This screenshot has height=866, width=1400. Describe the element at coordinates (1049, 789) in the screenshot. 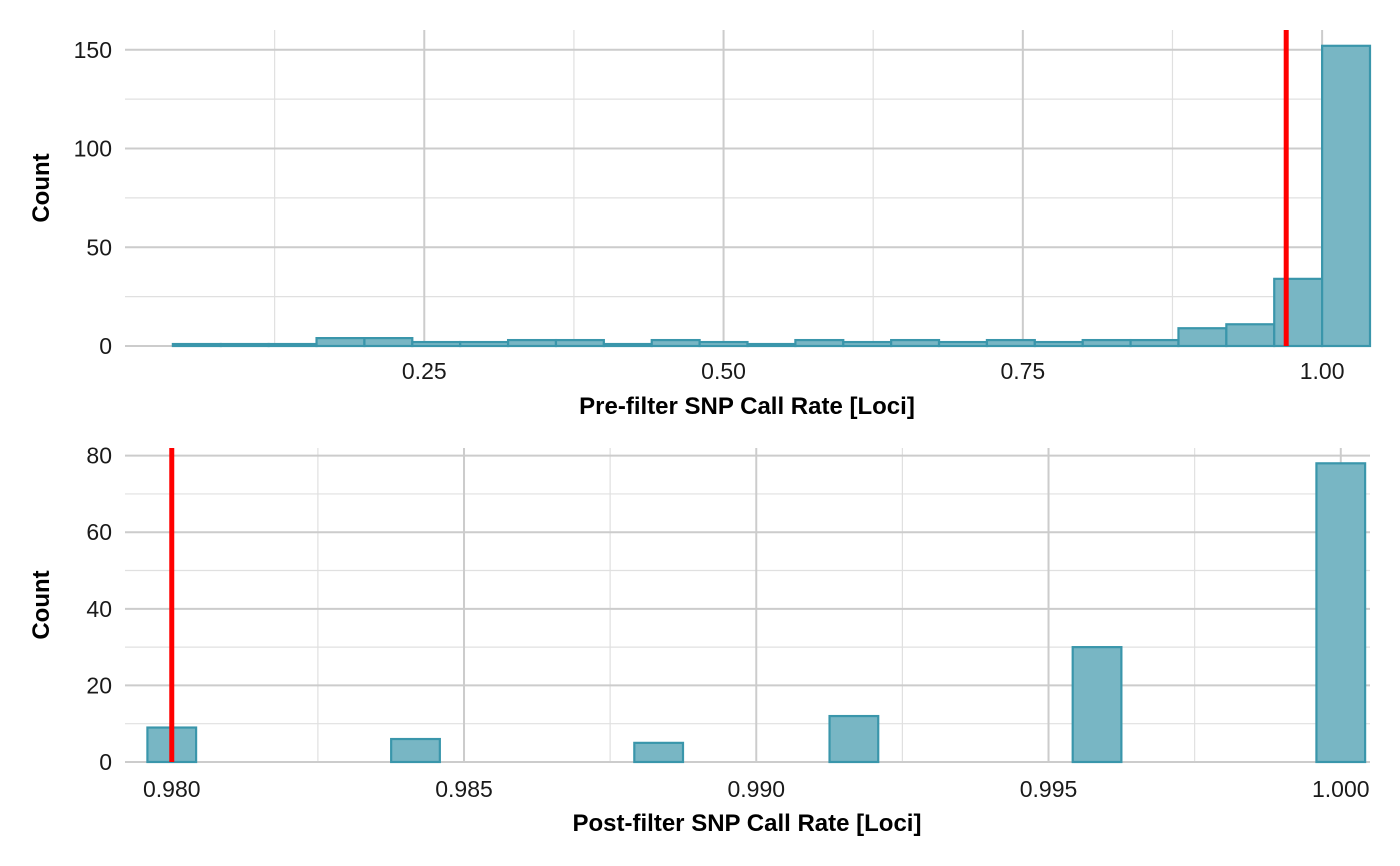

I see `x-tick-label: 0.995` at that location.